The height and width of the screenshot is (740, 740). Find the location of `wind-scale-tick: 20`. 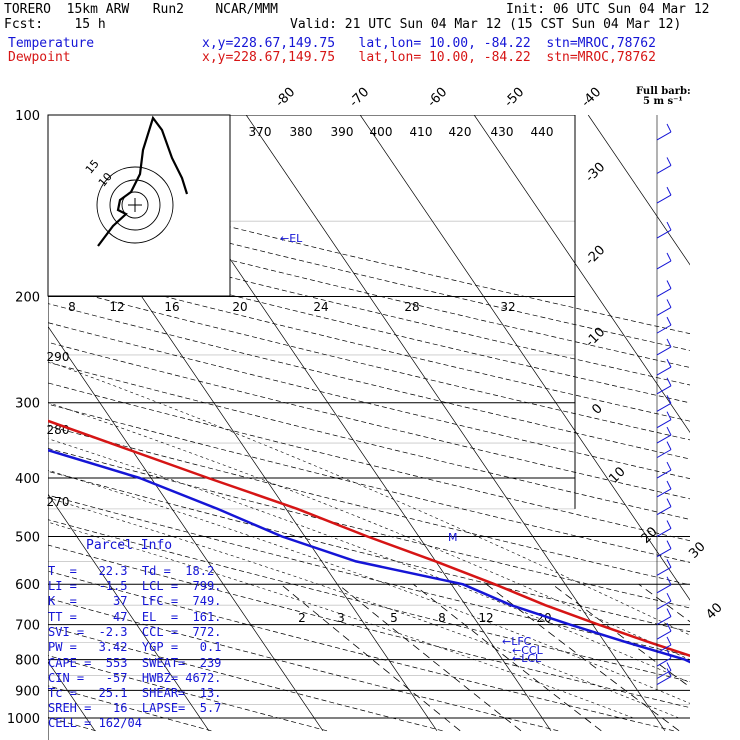

wind-scale-tick: 20 is located at coordinates (239, 307).